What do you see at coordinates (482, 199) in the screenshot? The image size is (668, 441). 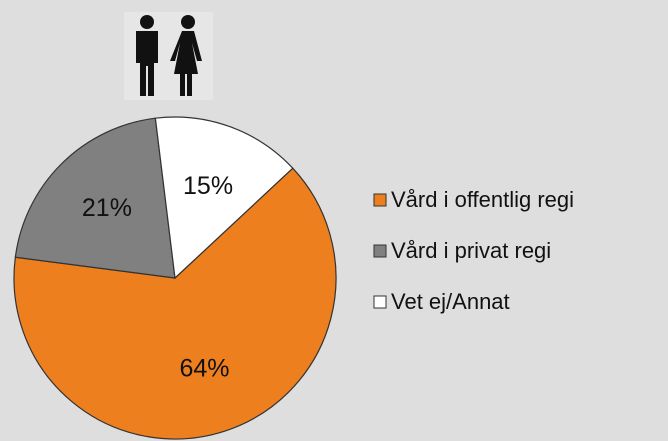 I see `legend-label: Vård i offentlig regi` at bounding box center [482, 199].